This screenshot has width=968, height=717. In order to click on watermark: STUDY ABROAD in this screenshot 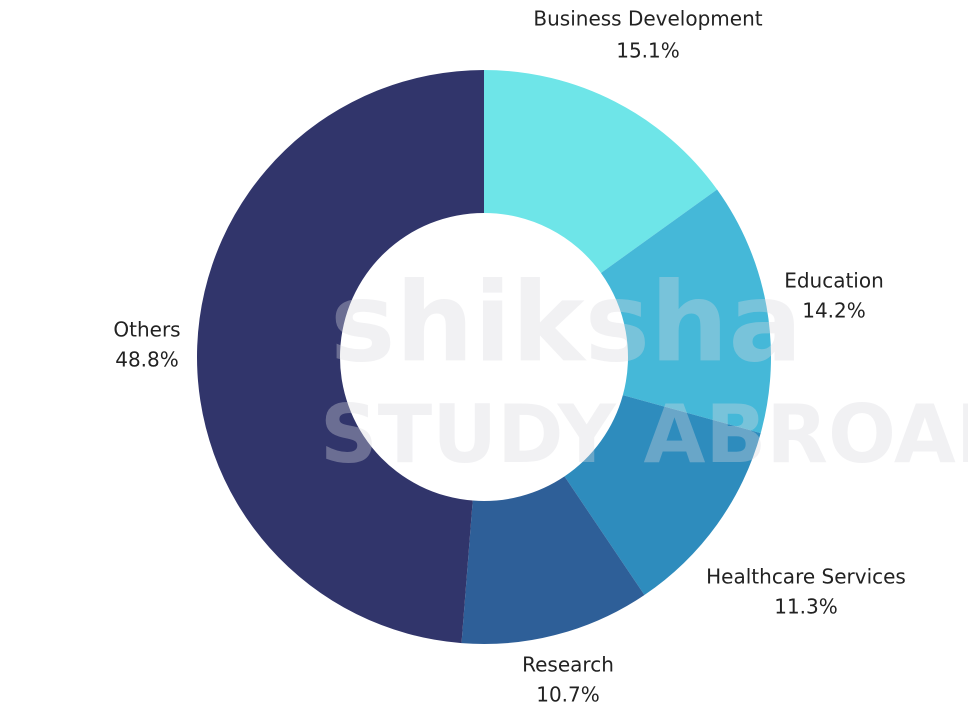, I will do `click(644, 434)`.